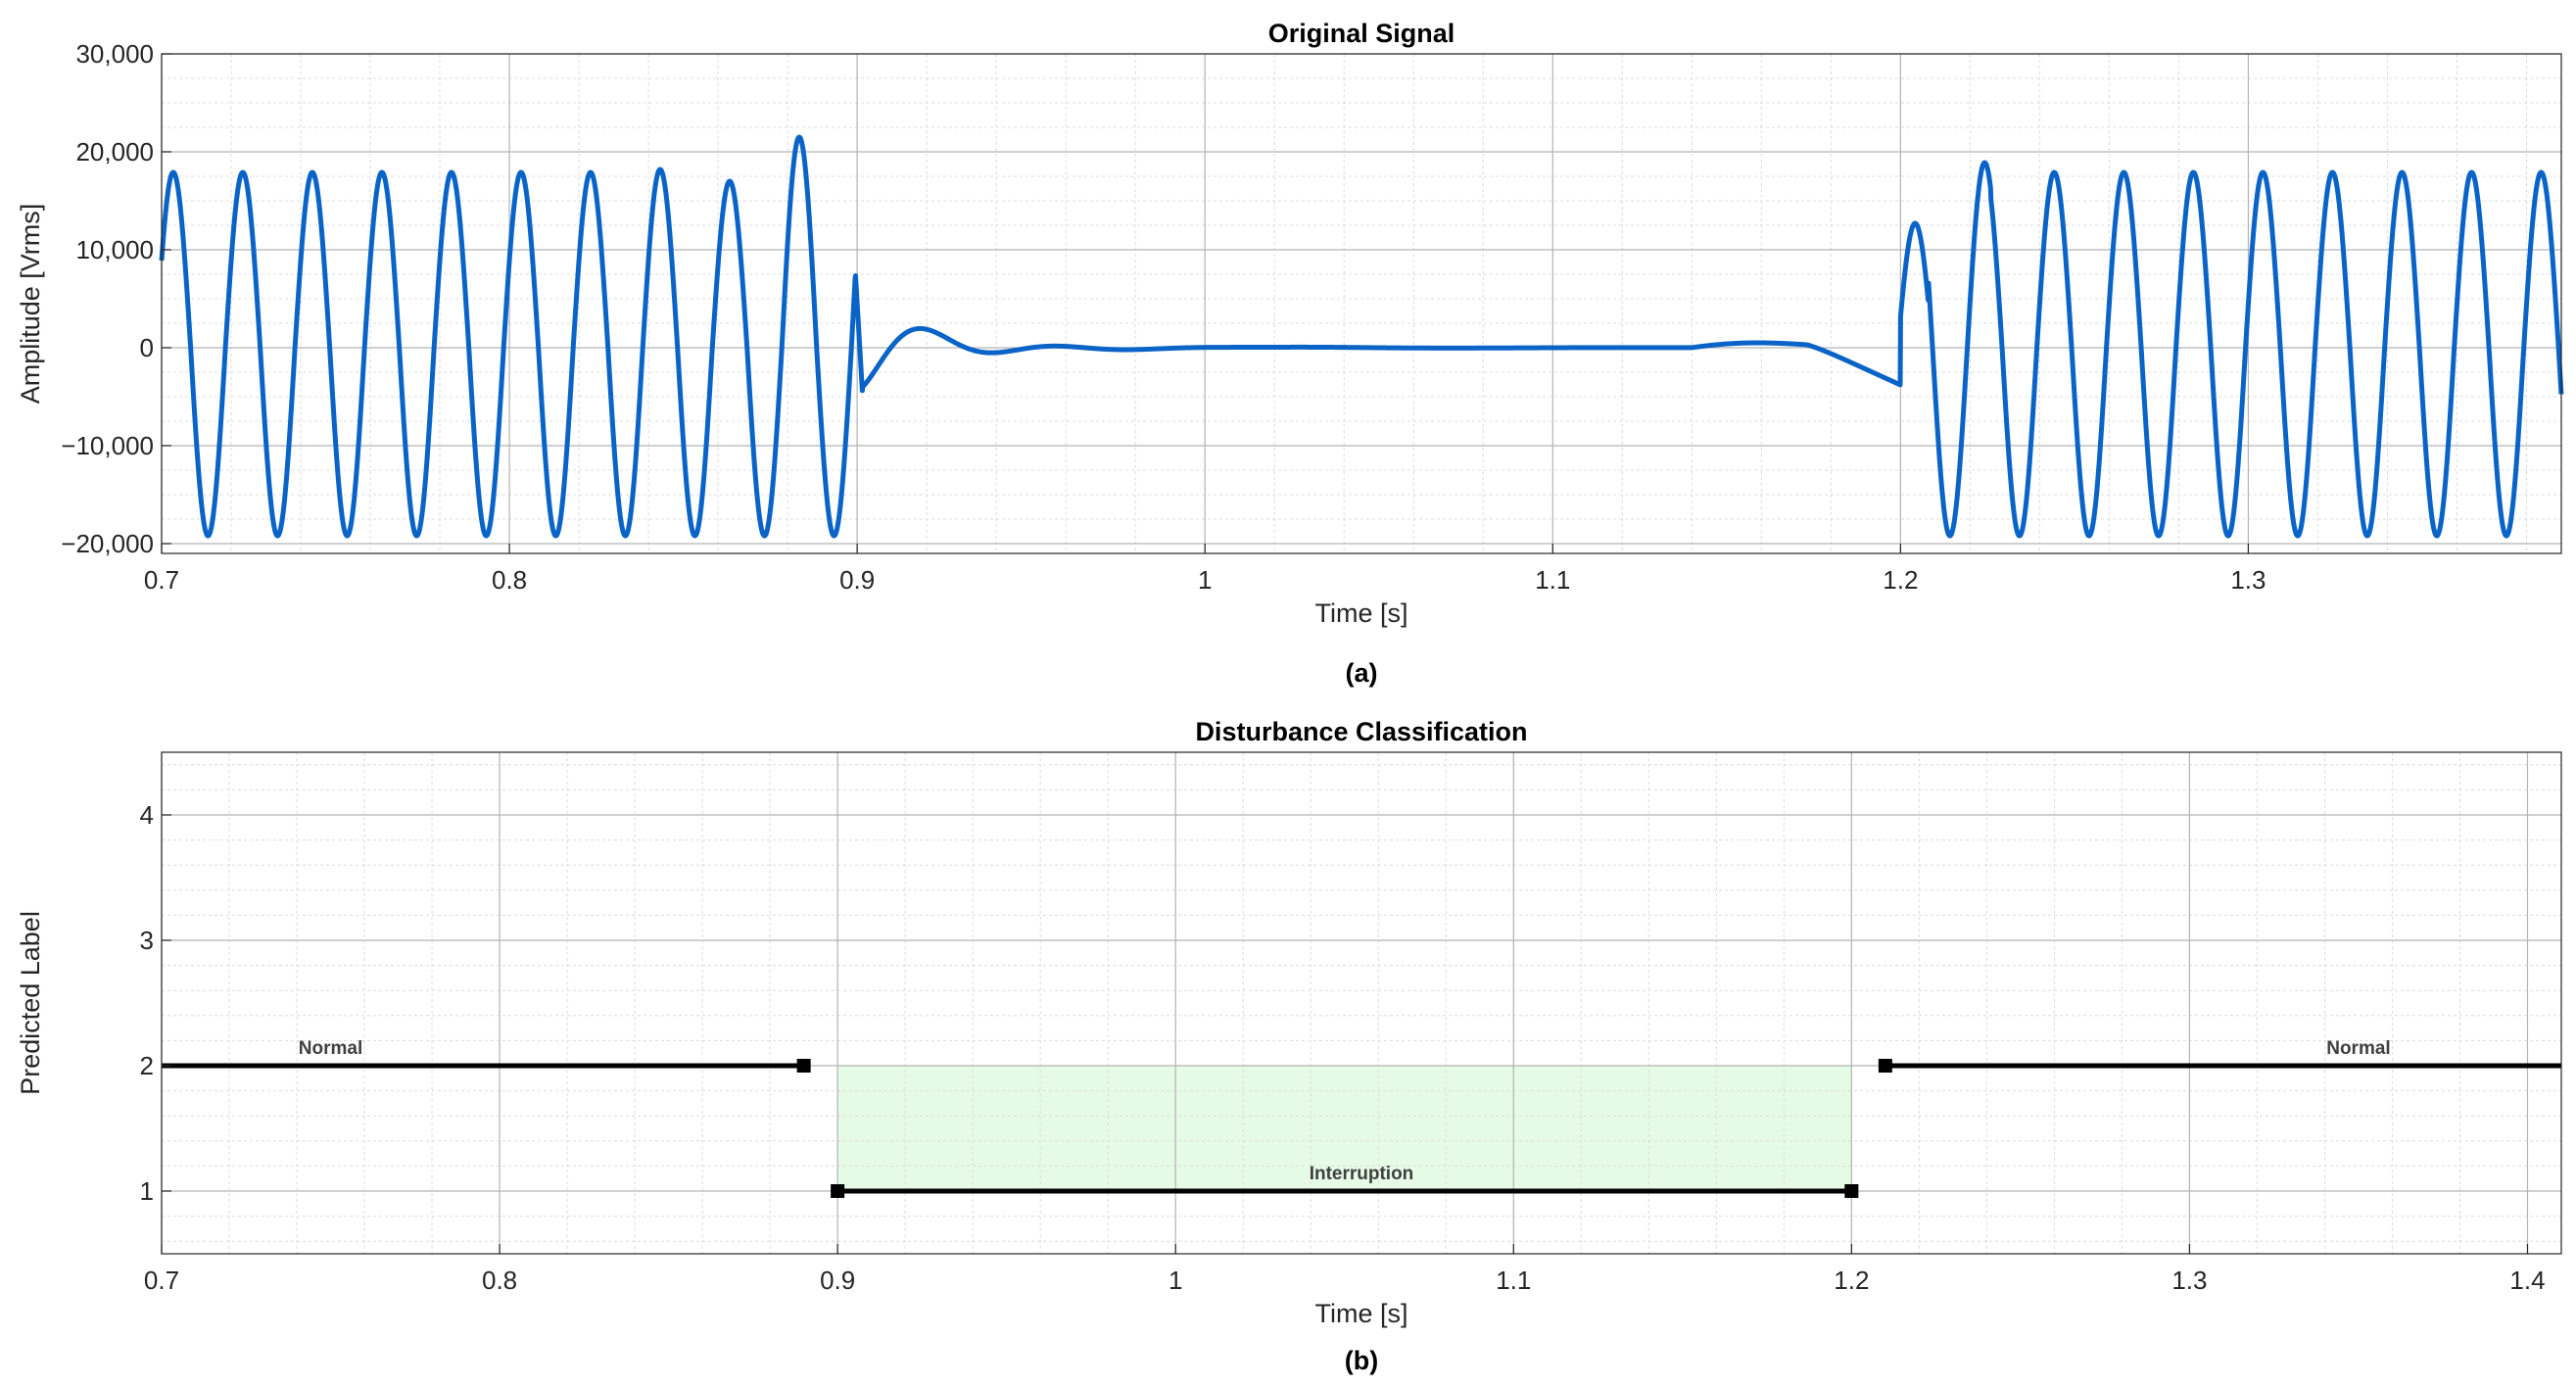 The image size is (2576, 1386). What do you see at coordinates (147, 815) in the screenshot?
I see `y-tick-label: 4` at bounding box center [147, 815].